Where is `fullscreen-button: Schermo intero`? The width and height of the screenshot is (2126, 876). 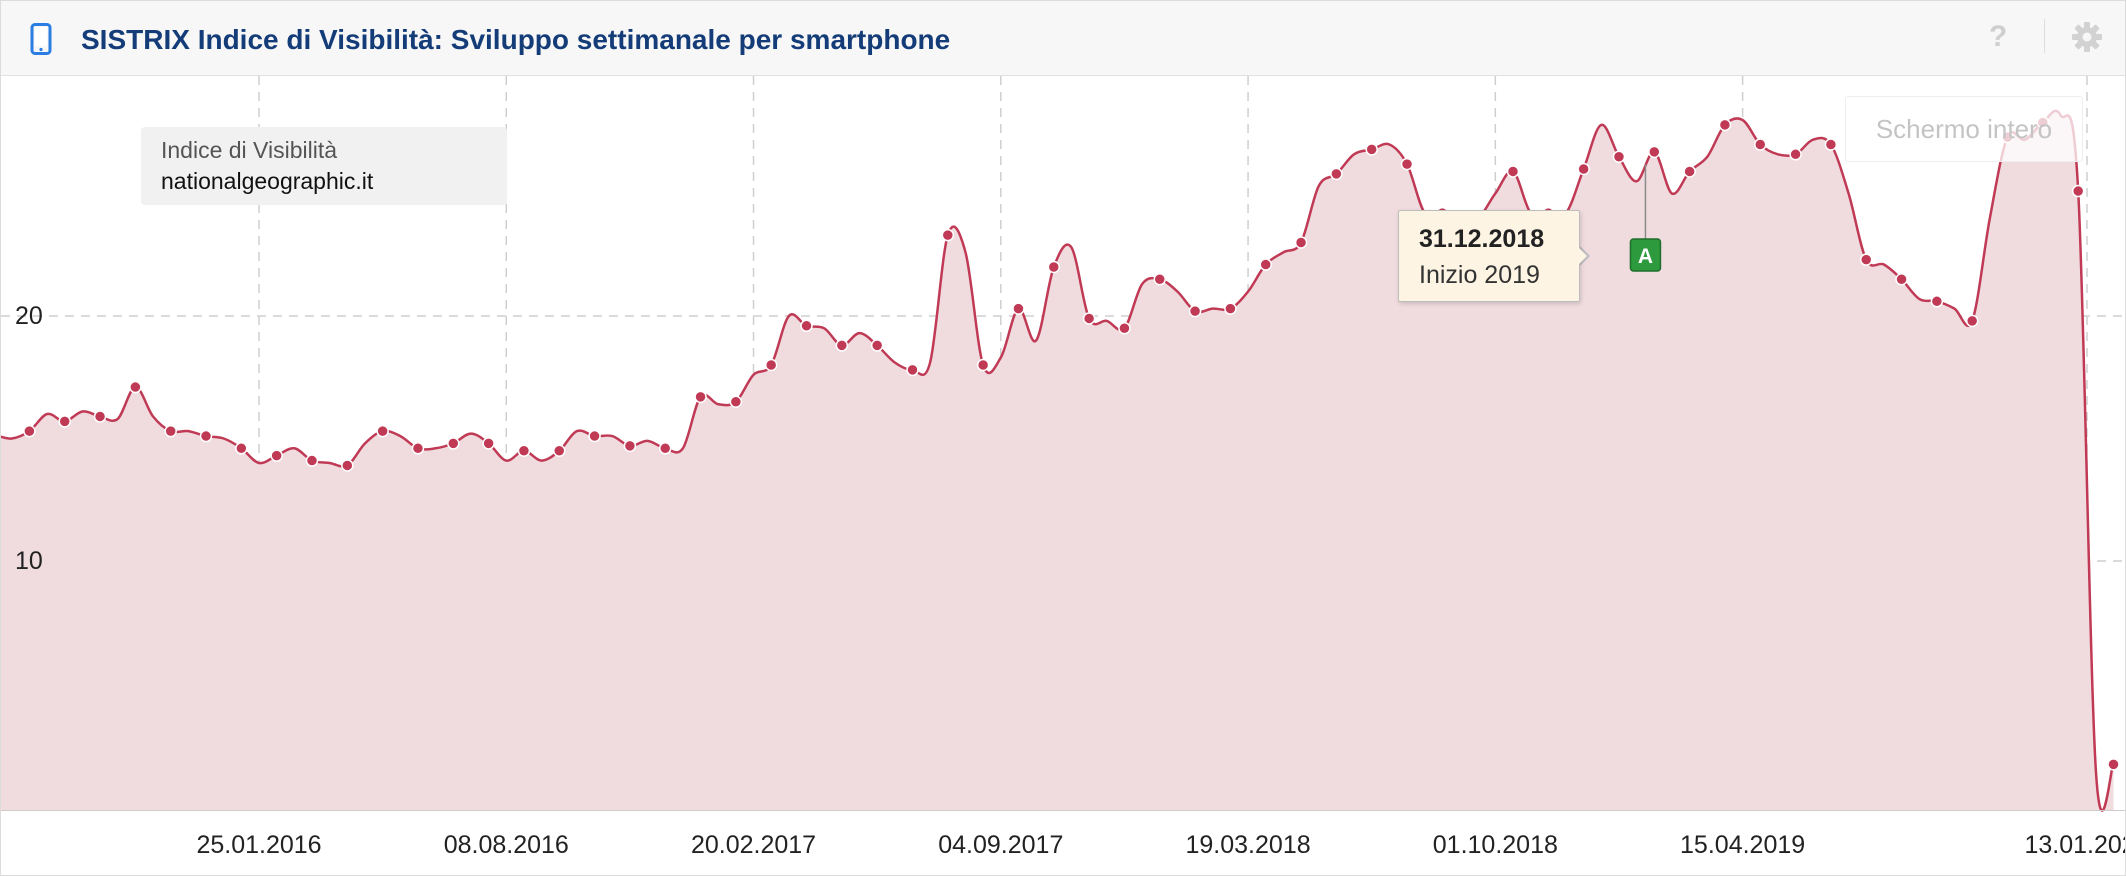
fullscreen-button: Schermo intero is located at coordinates (1964, 129).